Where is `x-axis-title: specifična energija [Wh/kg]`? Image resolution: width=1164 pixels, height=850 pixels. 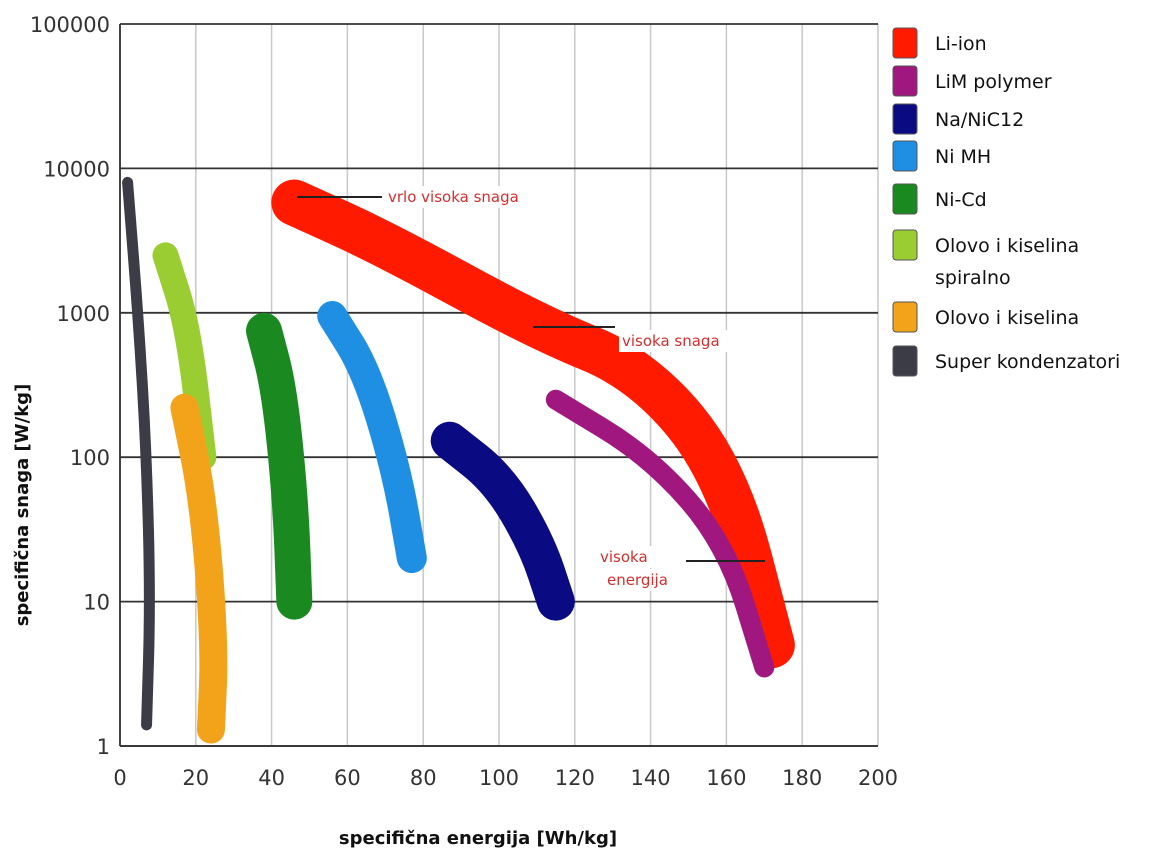
x-axis-title: specifična energija [Wh/kg] is located at coordinates (478, 838).